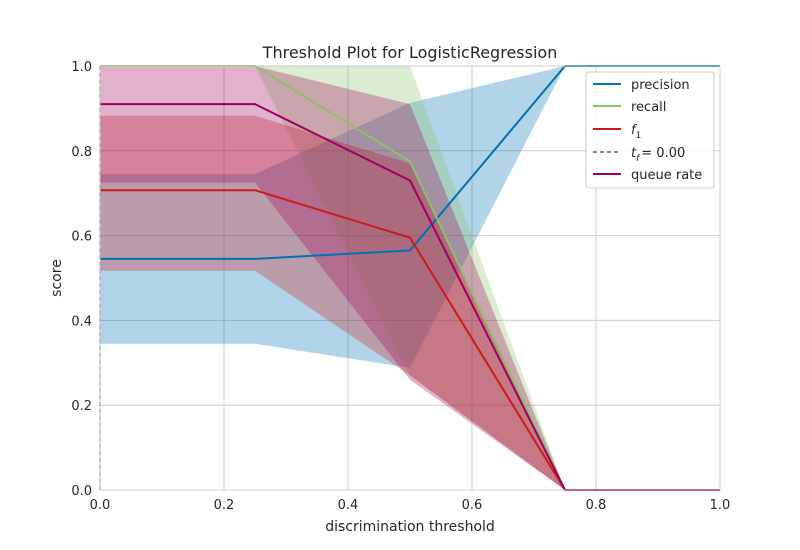 The width and height of the screenshot is (800, 550). I want to click on y-tick-label: 0.4, so click(81, 321).